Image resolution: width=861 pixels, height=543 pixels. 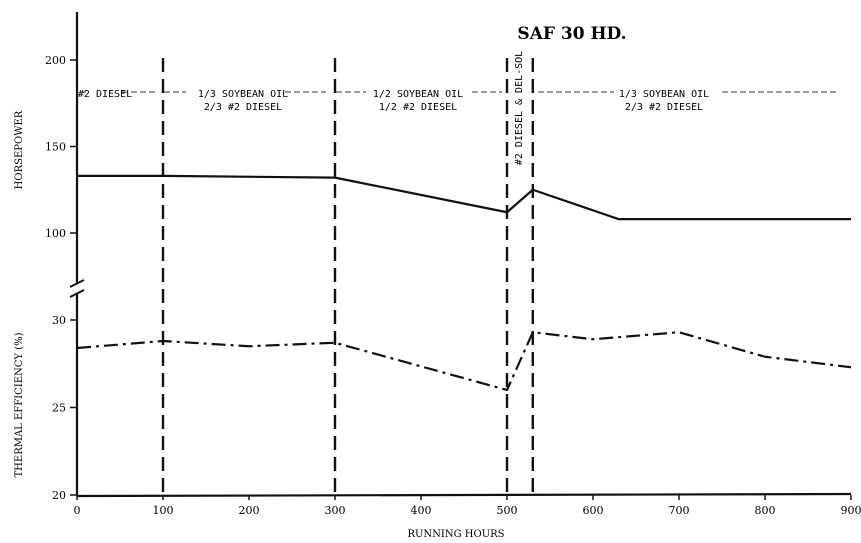 What do you see at coordinates (679, 510) in the screenshot?
I see `x-tick-label: 700` at bounding box center [679, 510].